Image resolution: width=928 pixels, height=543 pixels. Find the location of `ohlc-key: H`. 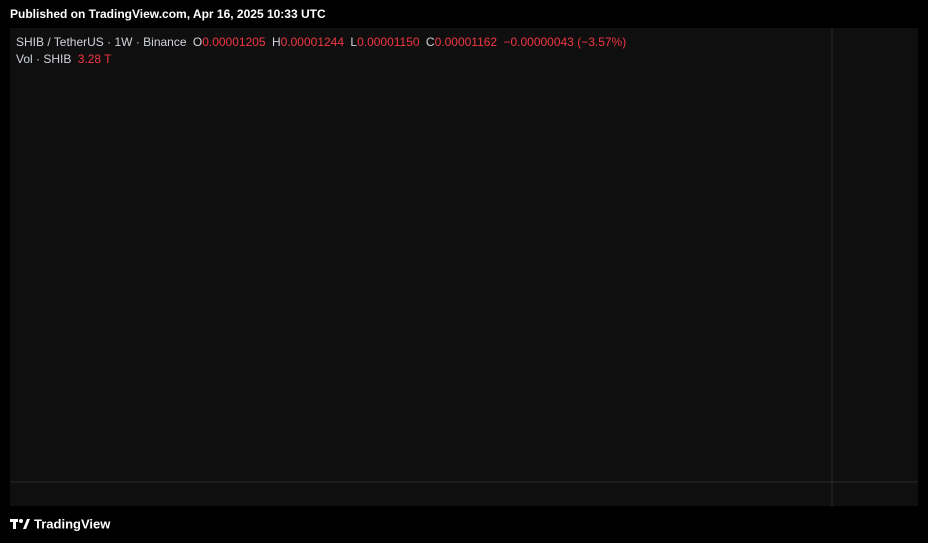

ohlc-key: H is located at coordinates (276, 42).